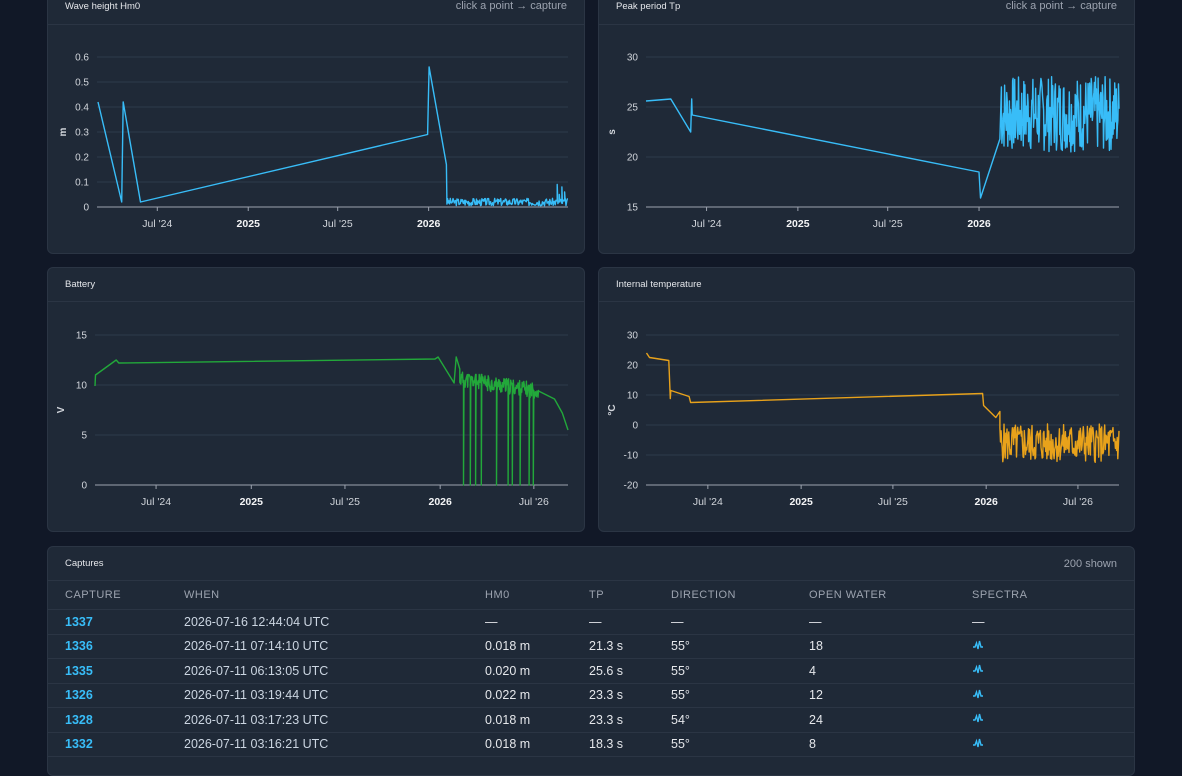 The image size is (1182, 776). I want to click on y-tick-label: 0.1, so click(82, 183).